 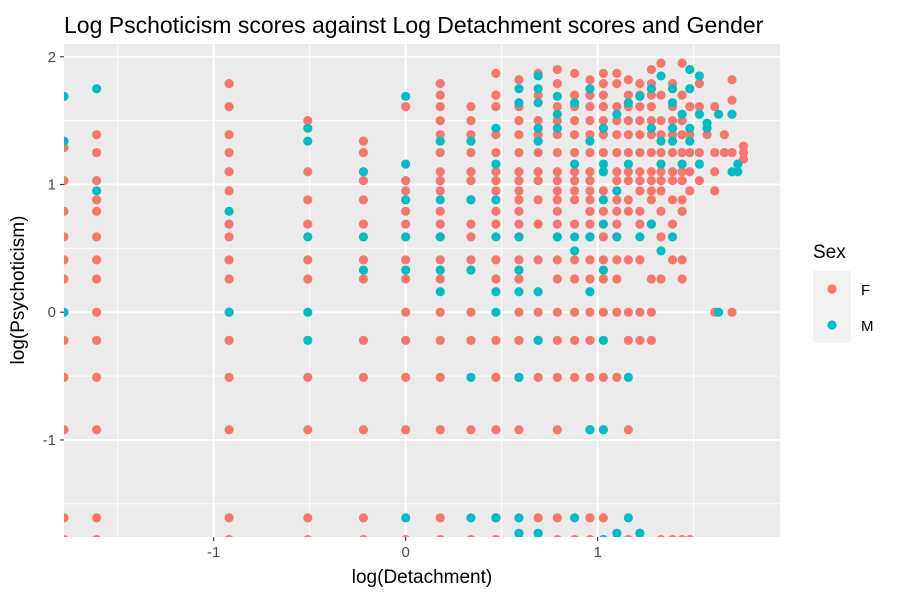 What do you see at coordinates (832, 289) in the screenshot?
I see `legend-marker-f` at bounding box center [832, 289].